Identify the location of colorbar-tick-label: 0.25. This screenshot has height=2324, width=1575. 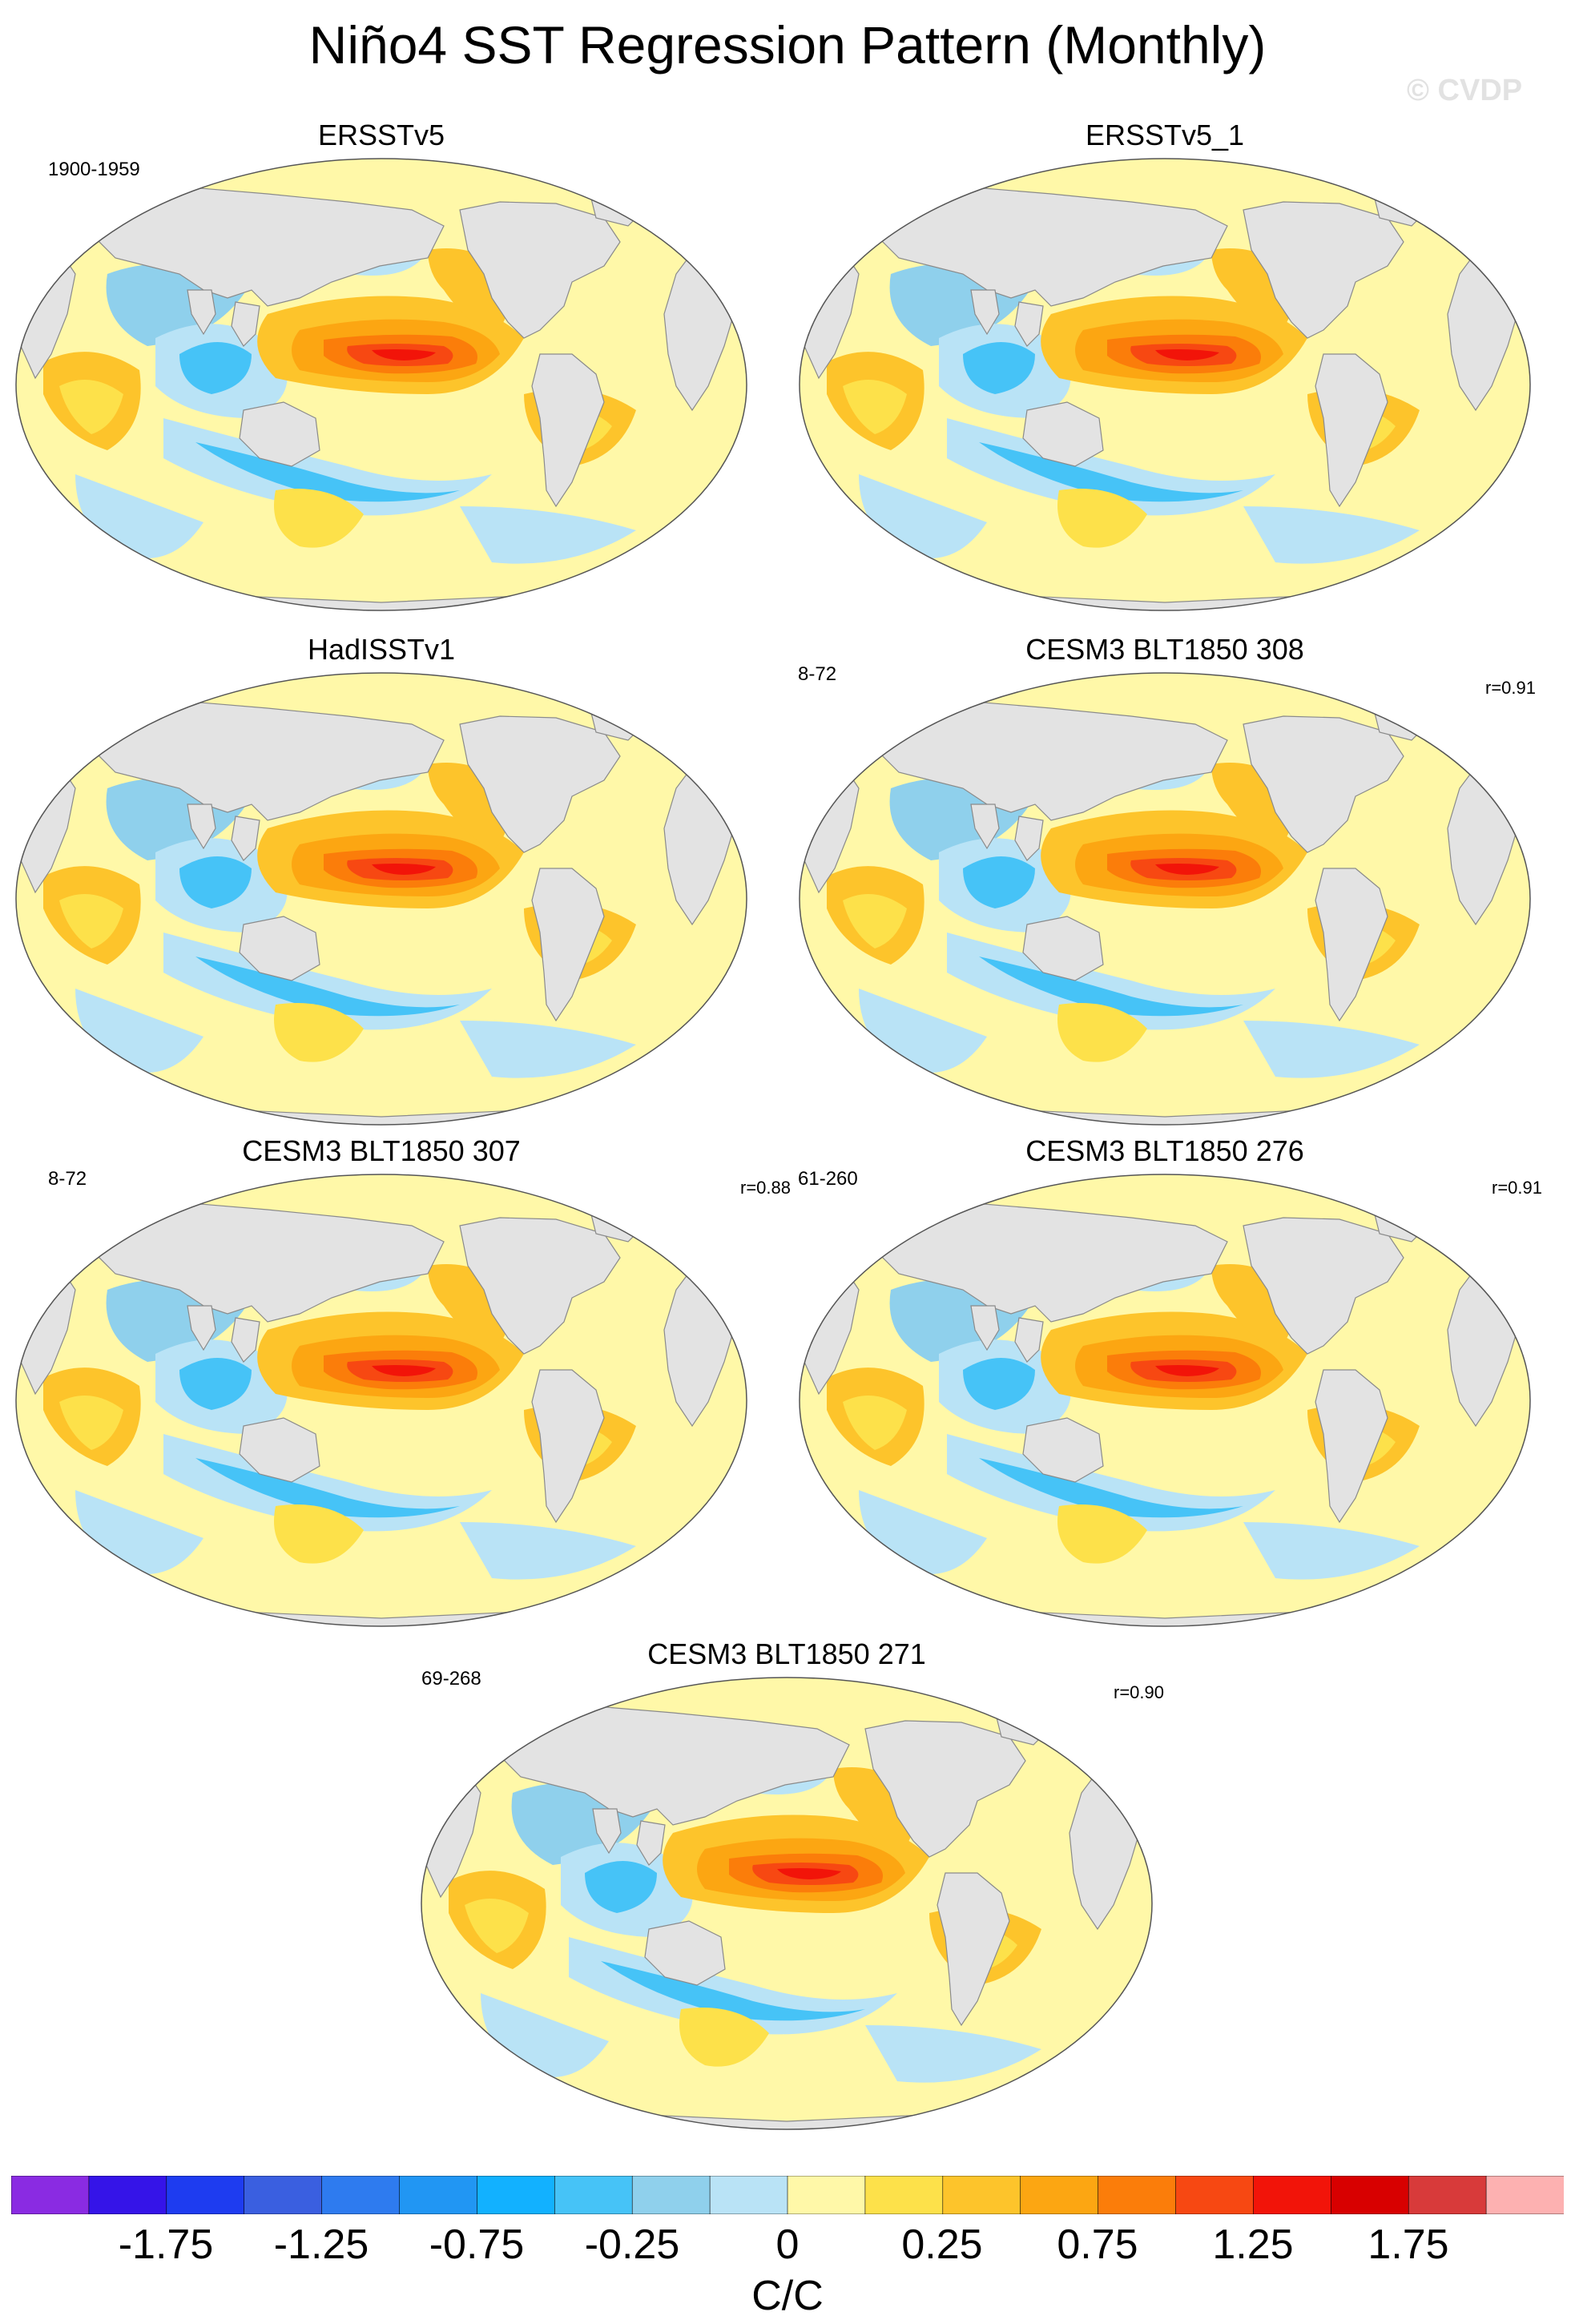
(942, 2244).